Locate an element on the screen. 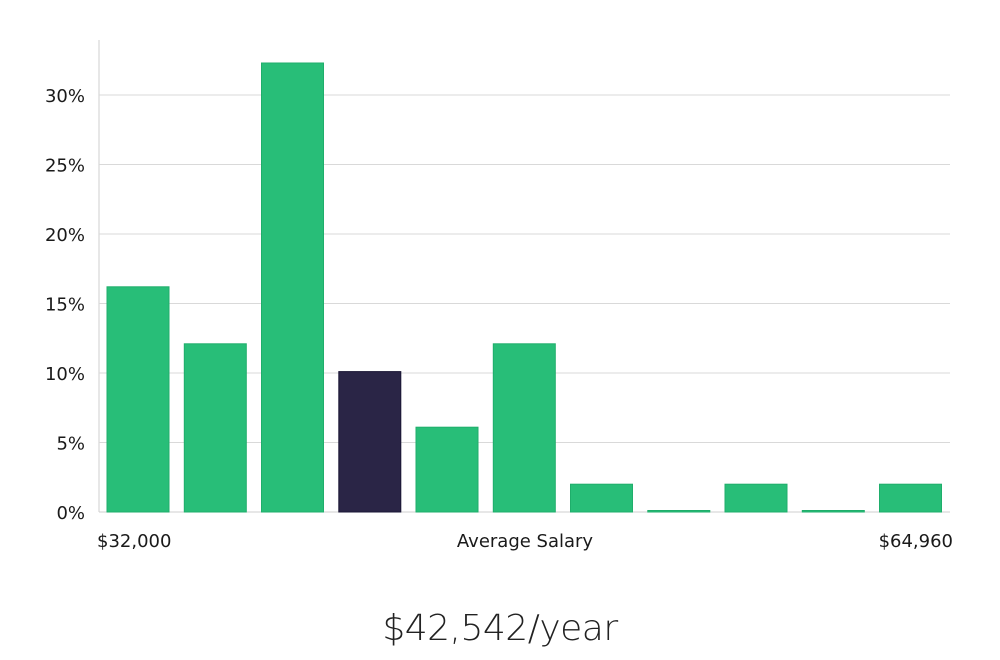 The height and width of the screenshot is (660, 1000). y-tick-label: 15% is located at coordinates (65, 305).